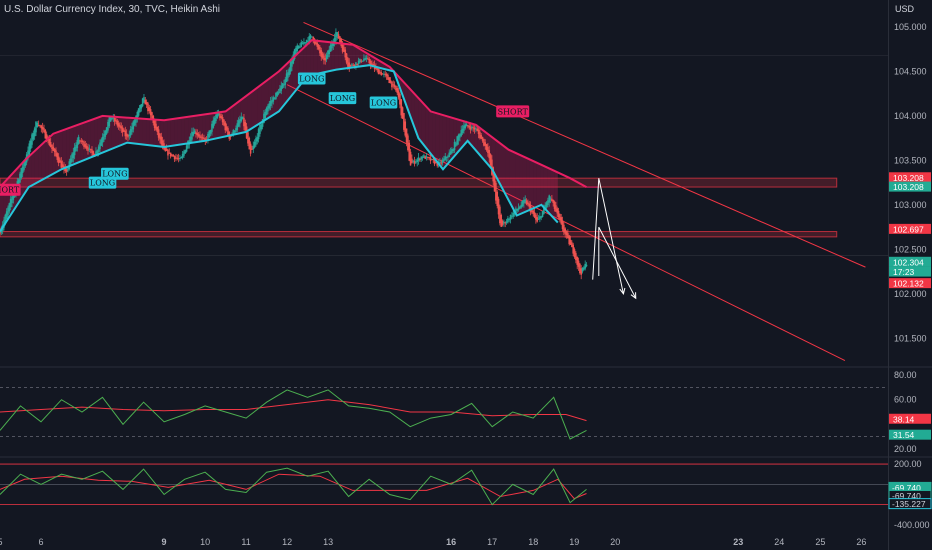 The height and width of the screenshot is (550, 932). What do you see at coordinates (861, 542) in the screenshot?
I see `time-tick-label: 26` at bounding box center [861, 542].